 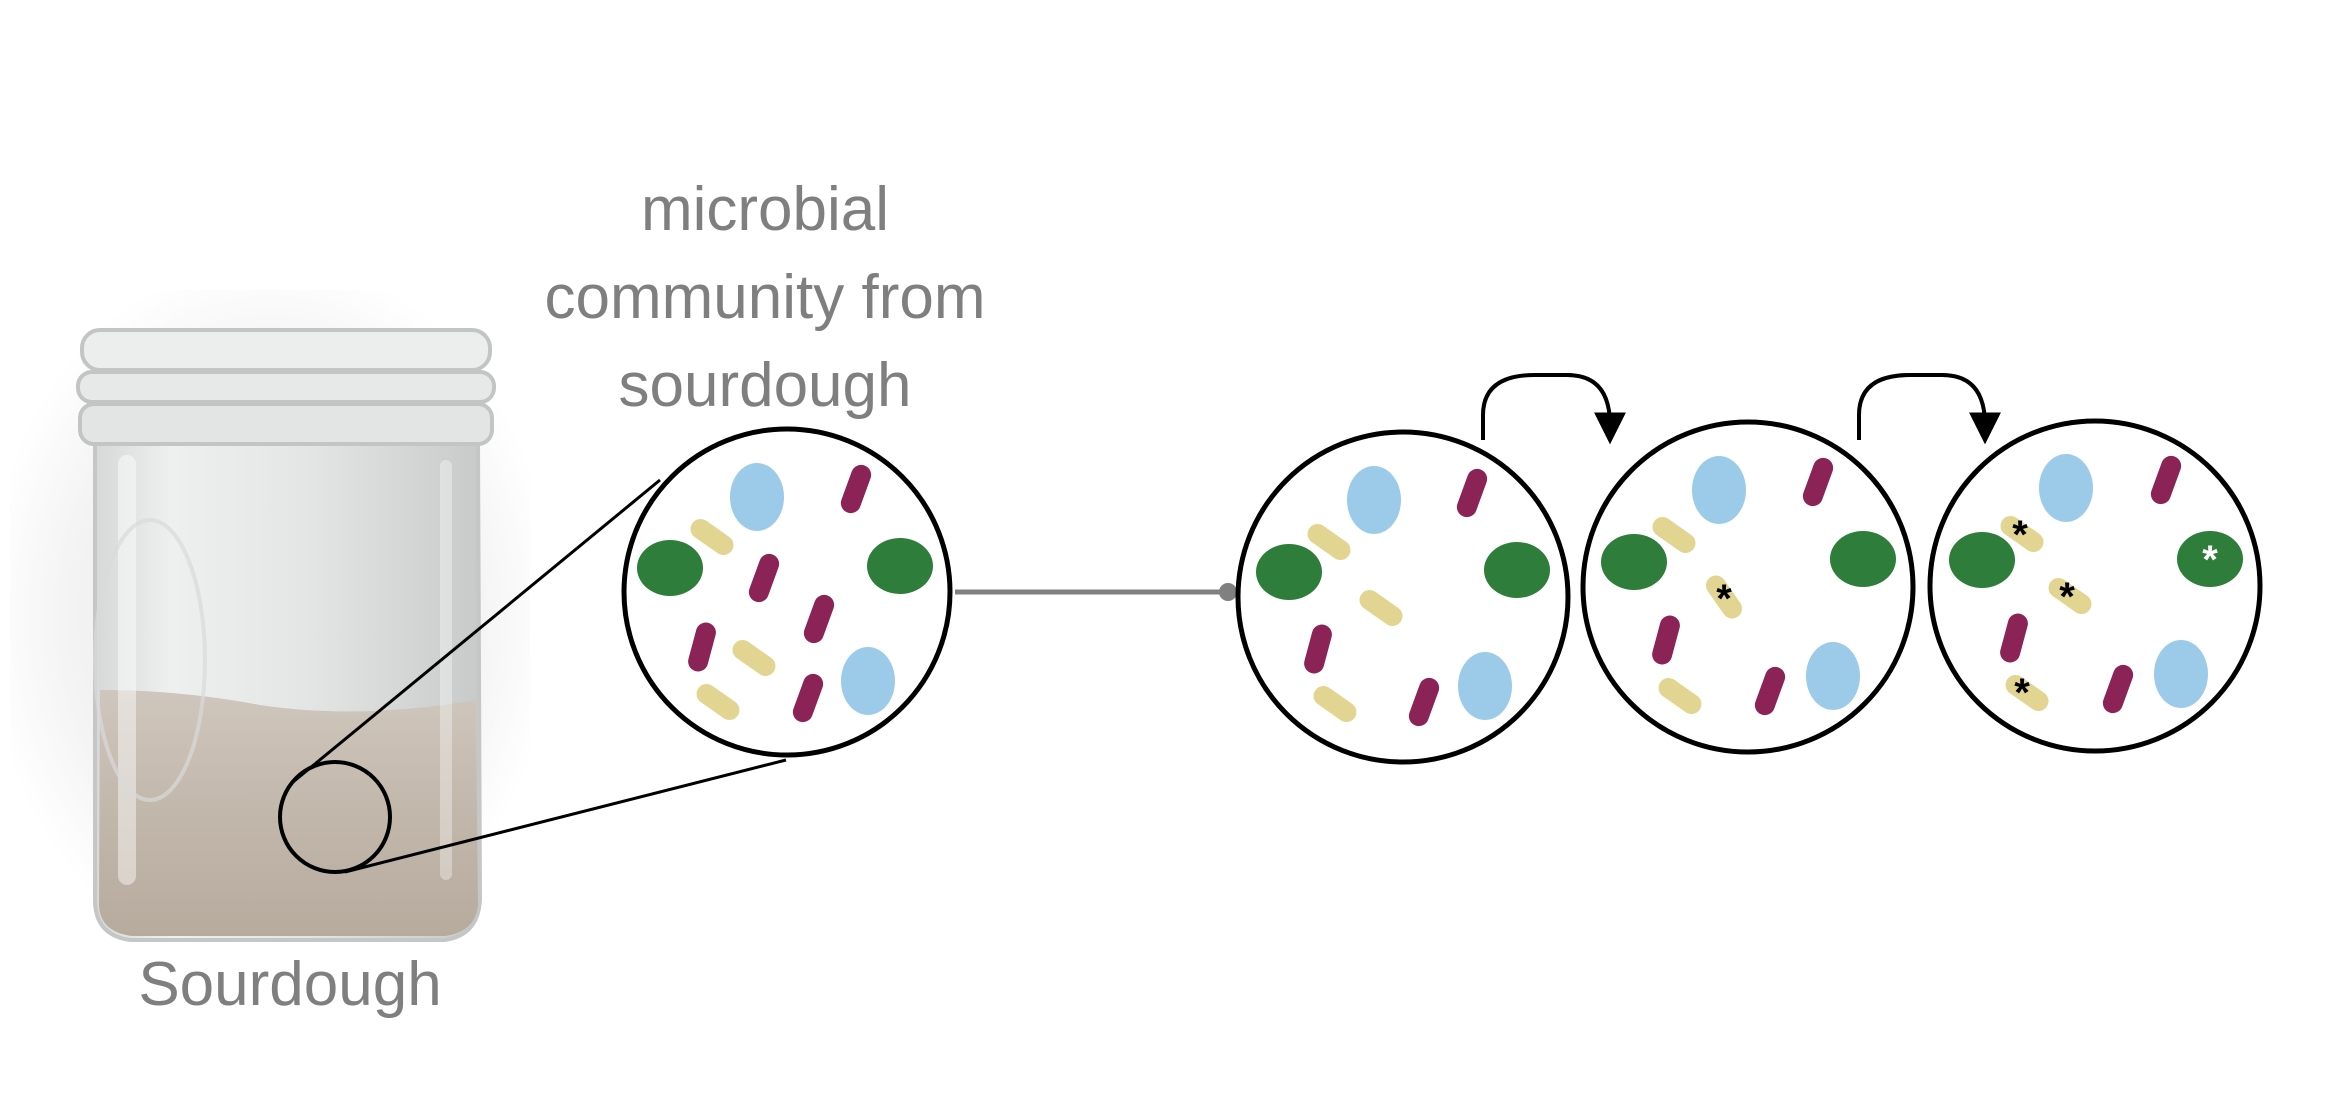 What do you see at coordinates (1228, 592) in the screenshot?
I see `series-connector-node` at bounding box center [1228, 592].